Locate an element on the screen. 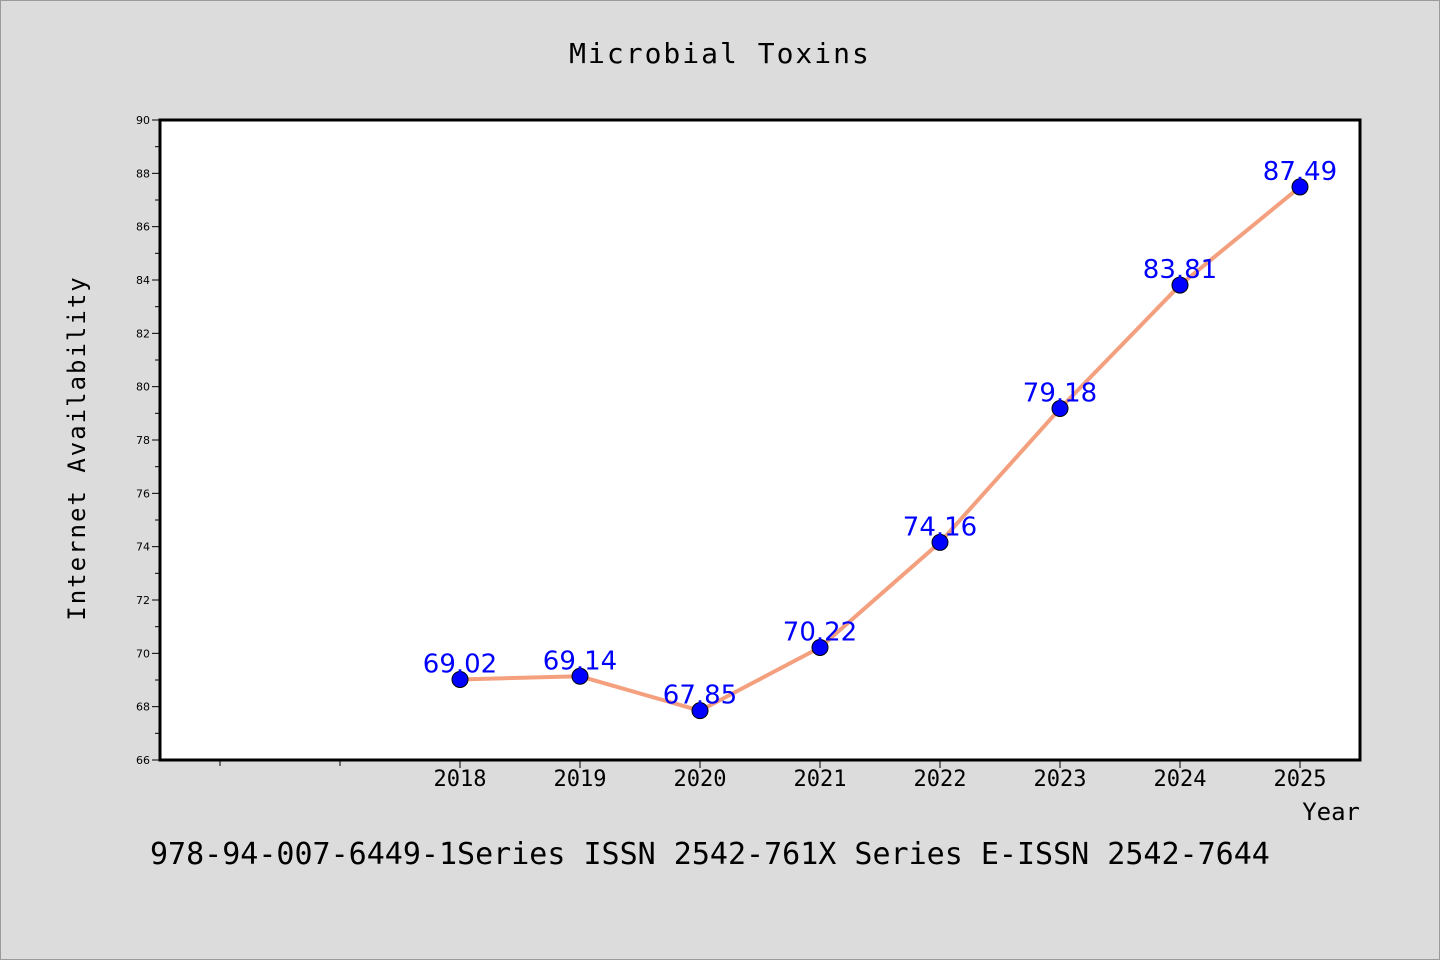 The height and width of the screenshot is (960, 1440). y-tick-label: 84 is located at coordinates (143, 280).